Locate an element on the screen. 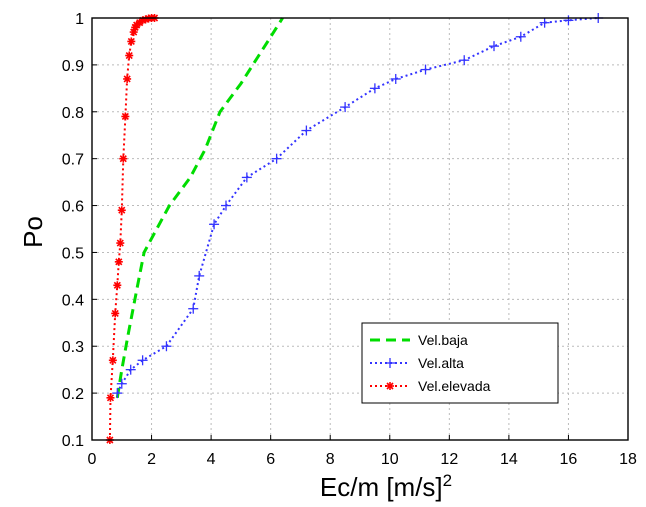 This screenshot has width=646, height=507. legend-label-vel-elevada: Vel.elevada is located at coordinates (454, 386).